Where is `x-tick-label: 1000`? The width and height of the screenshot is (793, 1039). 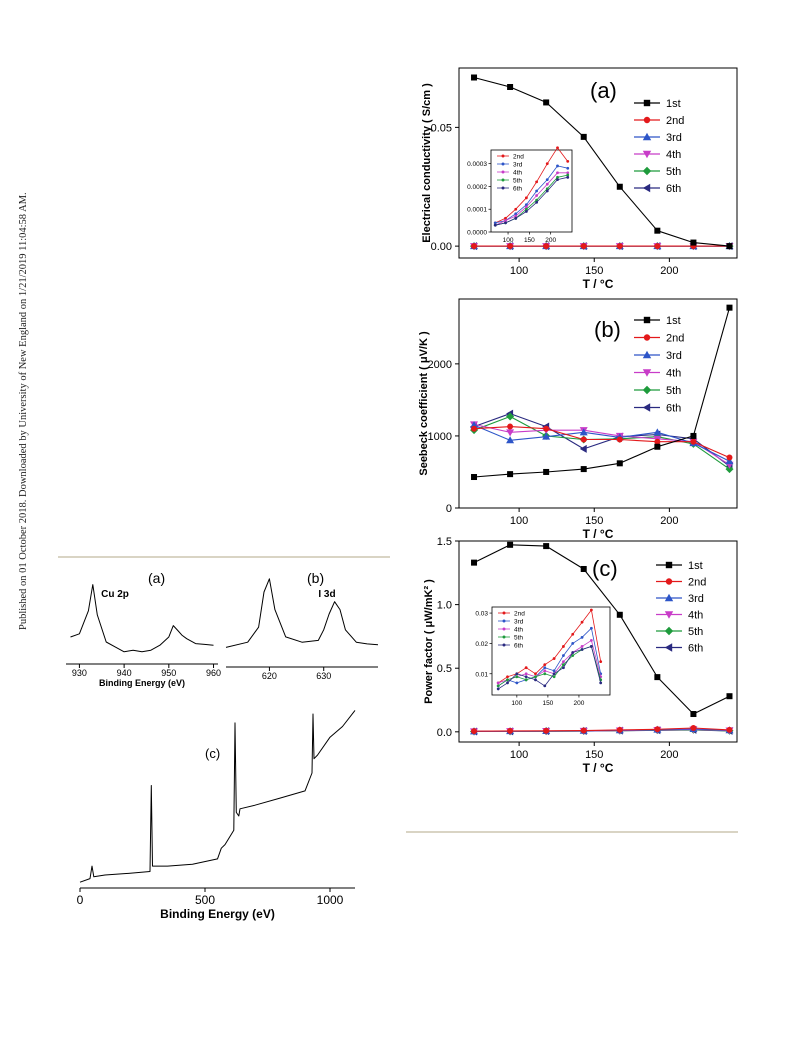
x-tick-label: 1000 is located at coordinates (330, 900).